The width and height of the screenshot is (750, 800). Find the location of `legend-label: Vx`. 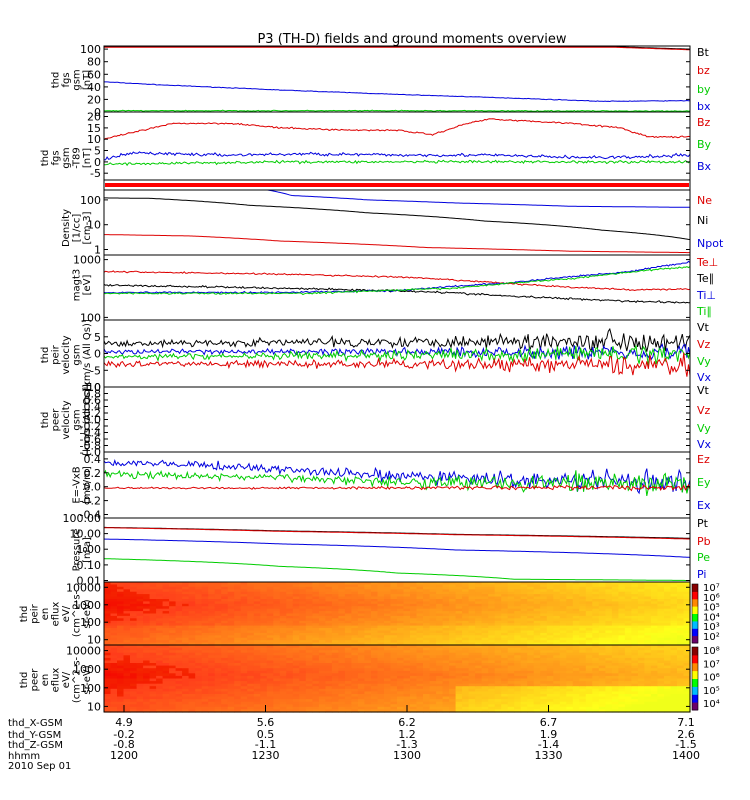

legend-label: Vx is located at coordinates (704, 377).